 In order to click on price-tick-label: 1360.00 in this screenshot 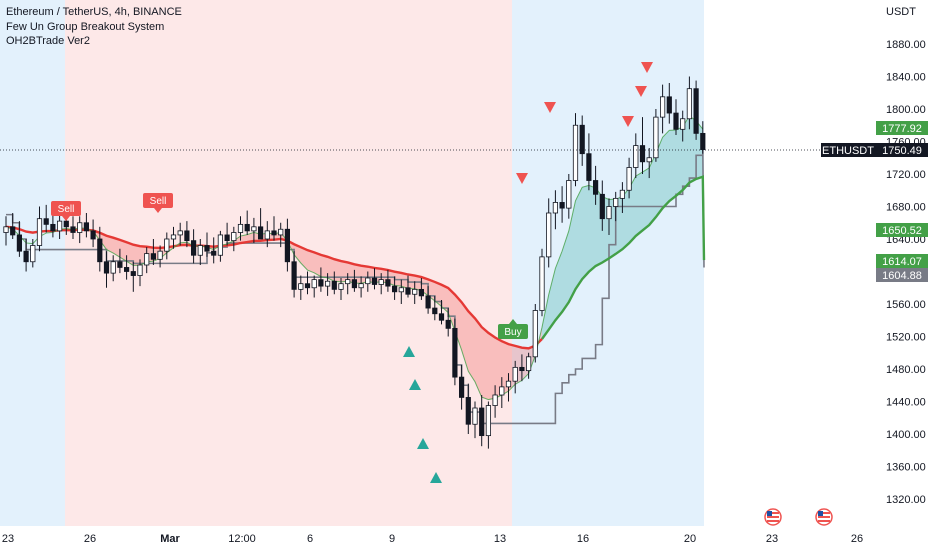, I will do `click(906, 468)`.